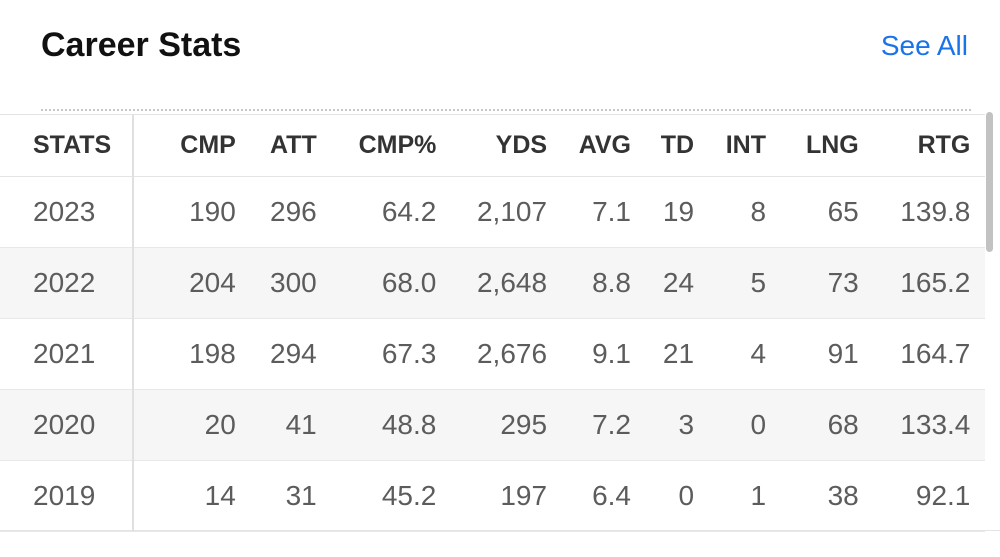  I want to click on column-header-lng: LNG, so click(832, 145).